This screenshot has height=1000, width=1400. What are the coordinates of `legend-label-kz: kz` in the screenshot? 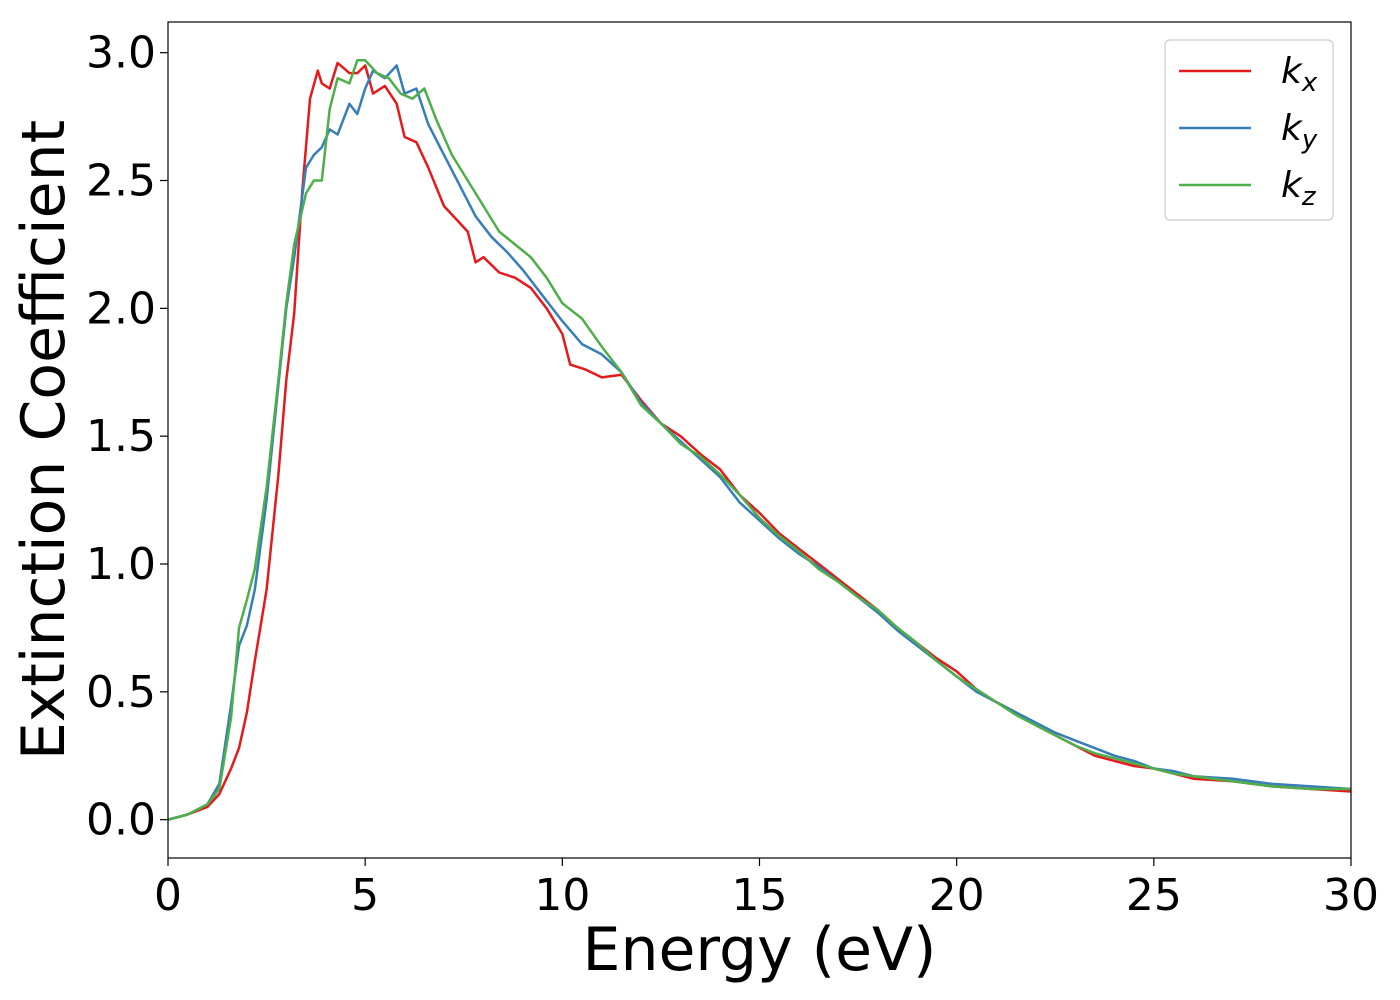 It's located at (1299, 188).